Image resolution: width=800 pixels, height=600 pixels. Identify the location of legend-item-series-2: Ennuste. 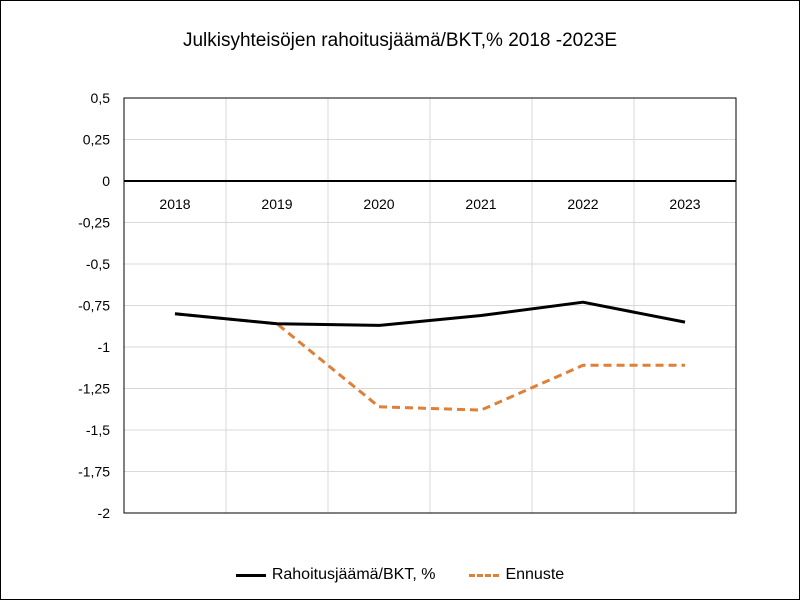
(516, 575).